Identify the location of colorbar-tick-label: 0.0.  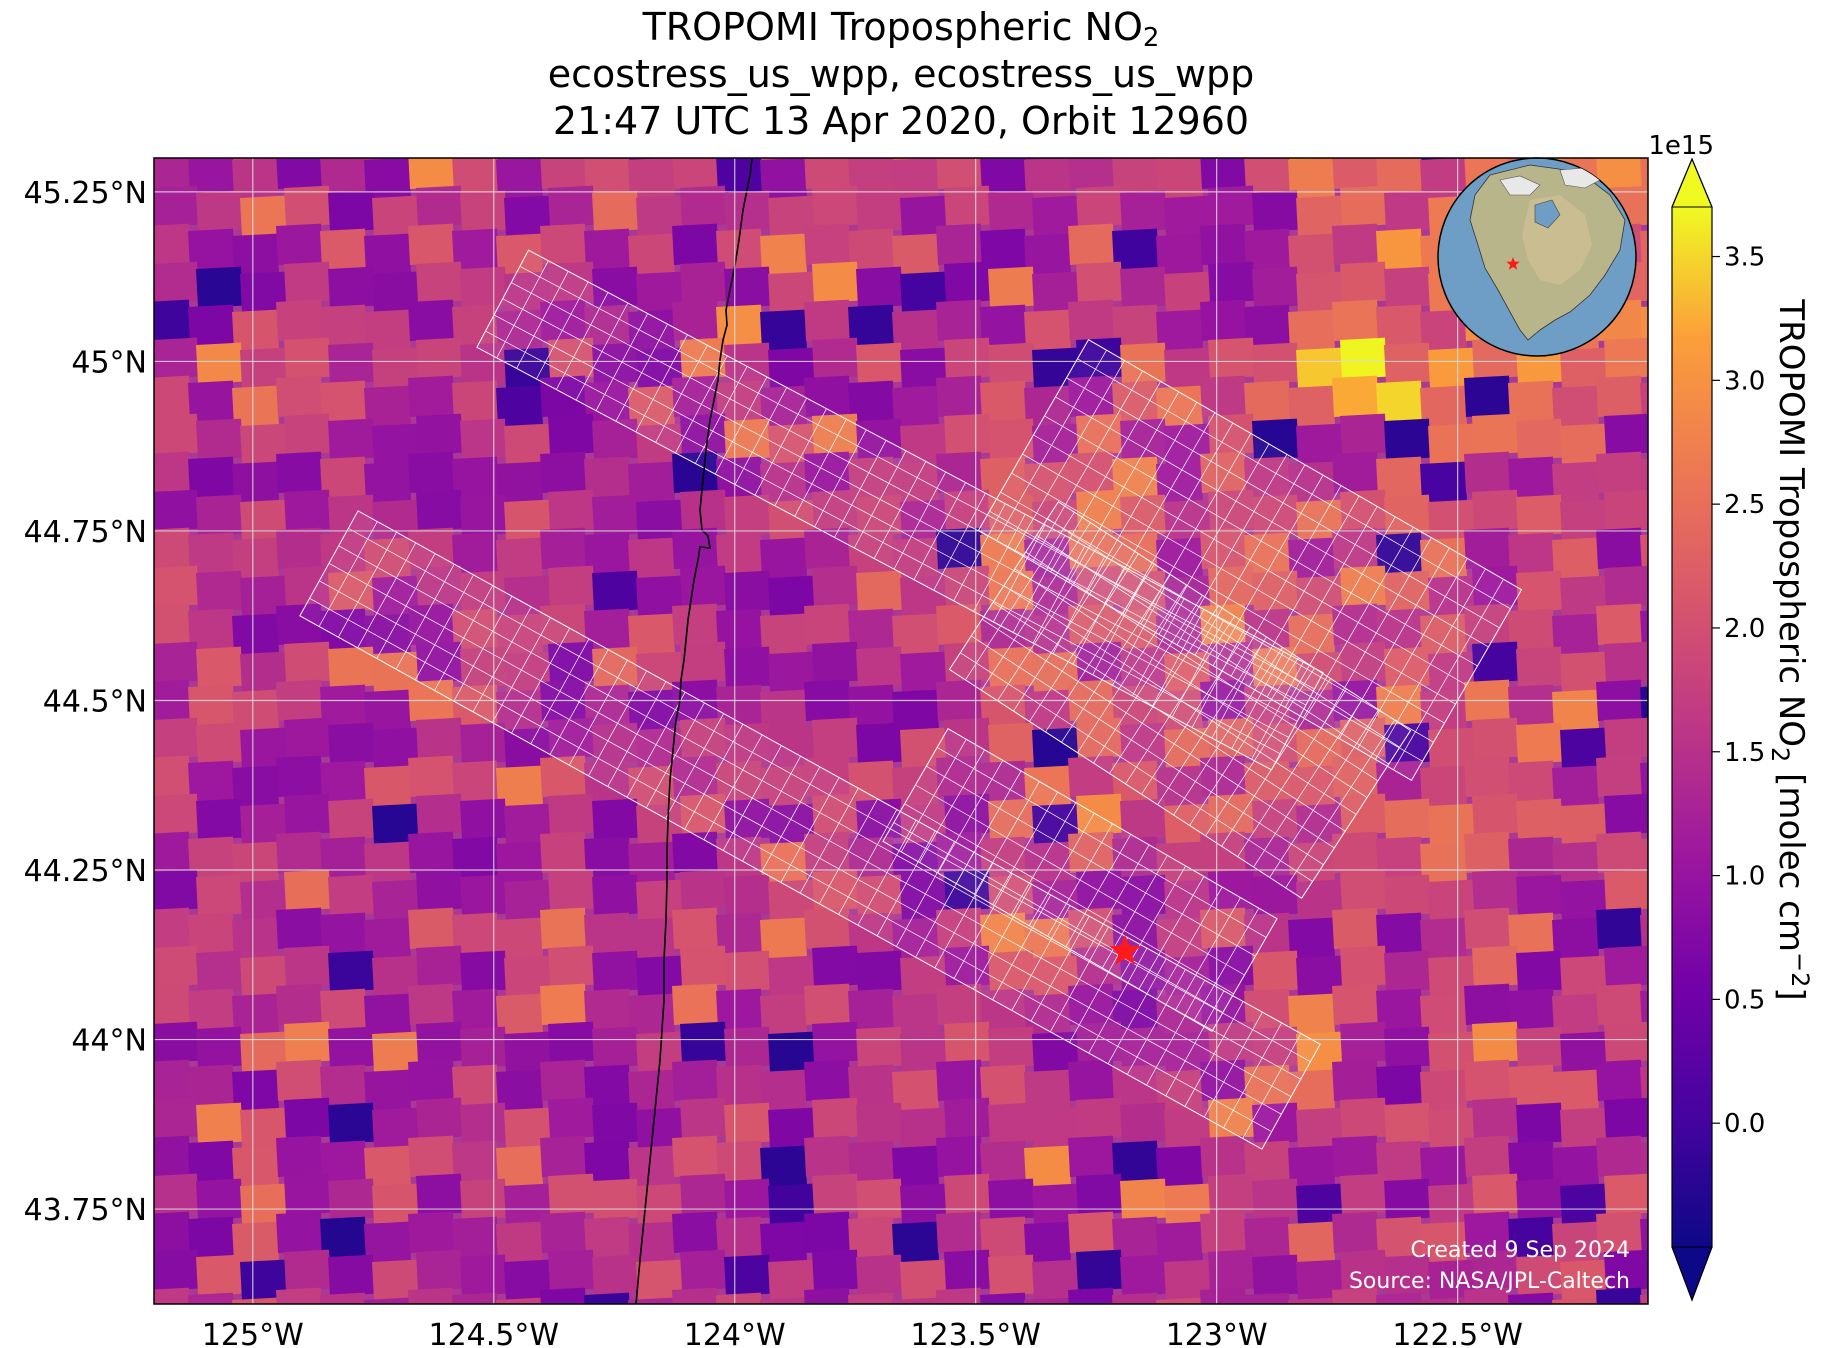
(1744, 1124).